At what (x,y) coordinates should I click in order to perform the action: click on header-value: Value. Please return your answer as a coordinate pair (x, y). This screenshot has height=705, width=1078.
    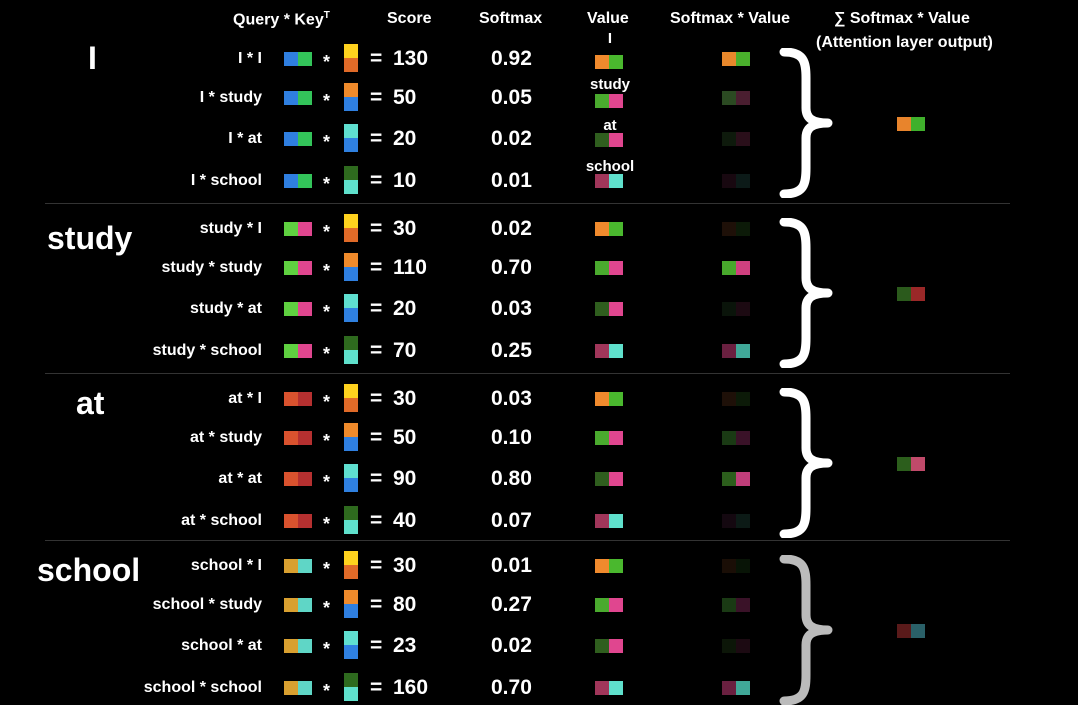
    Looking at the image, I should click on (608, 18).